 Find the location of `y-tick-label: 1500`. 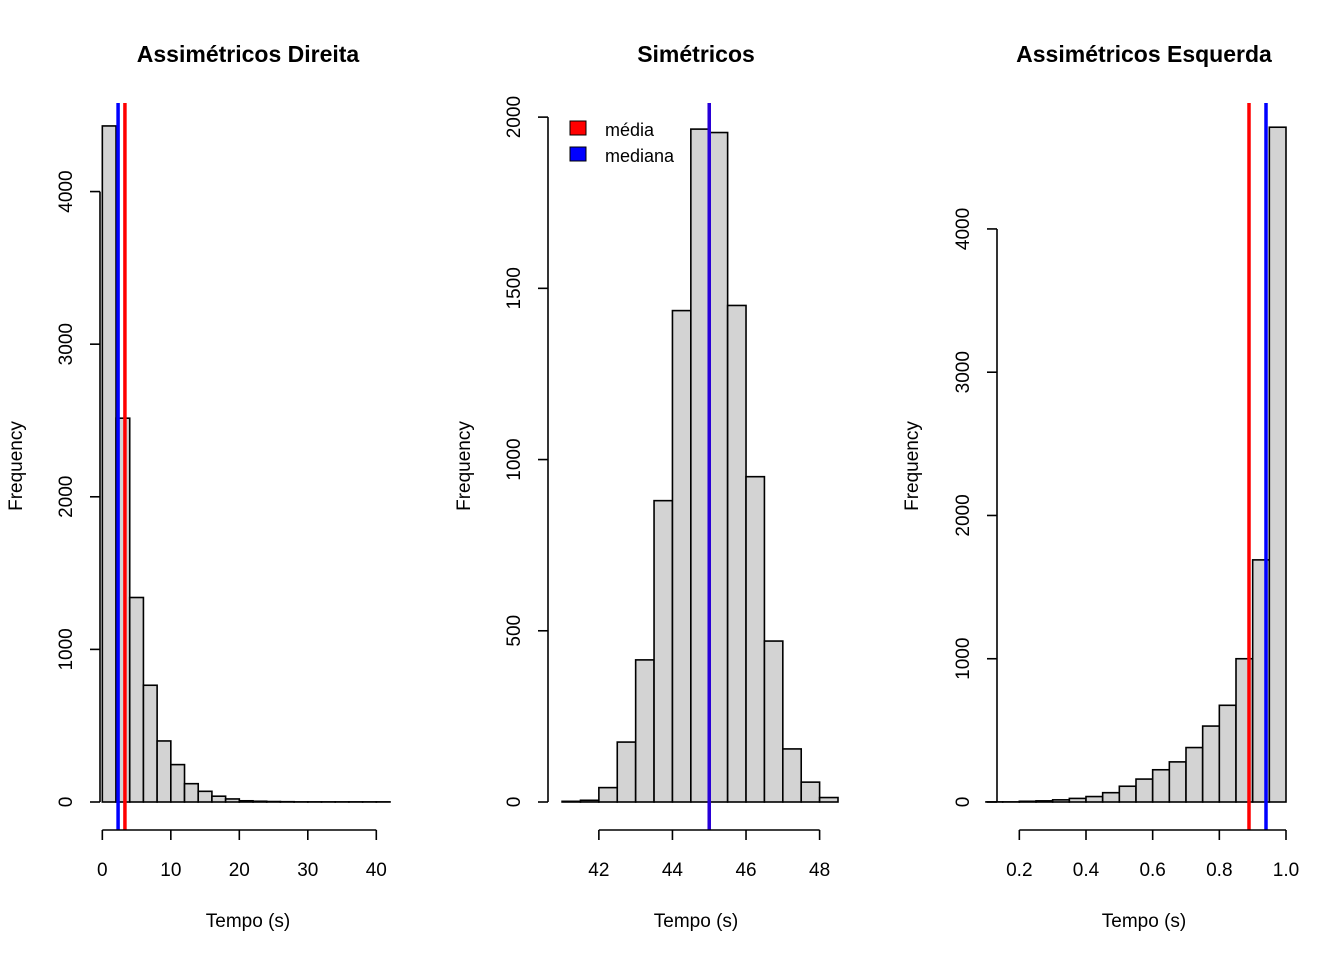

y-tick-label: 1500 is located at coordinates (514, 288).